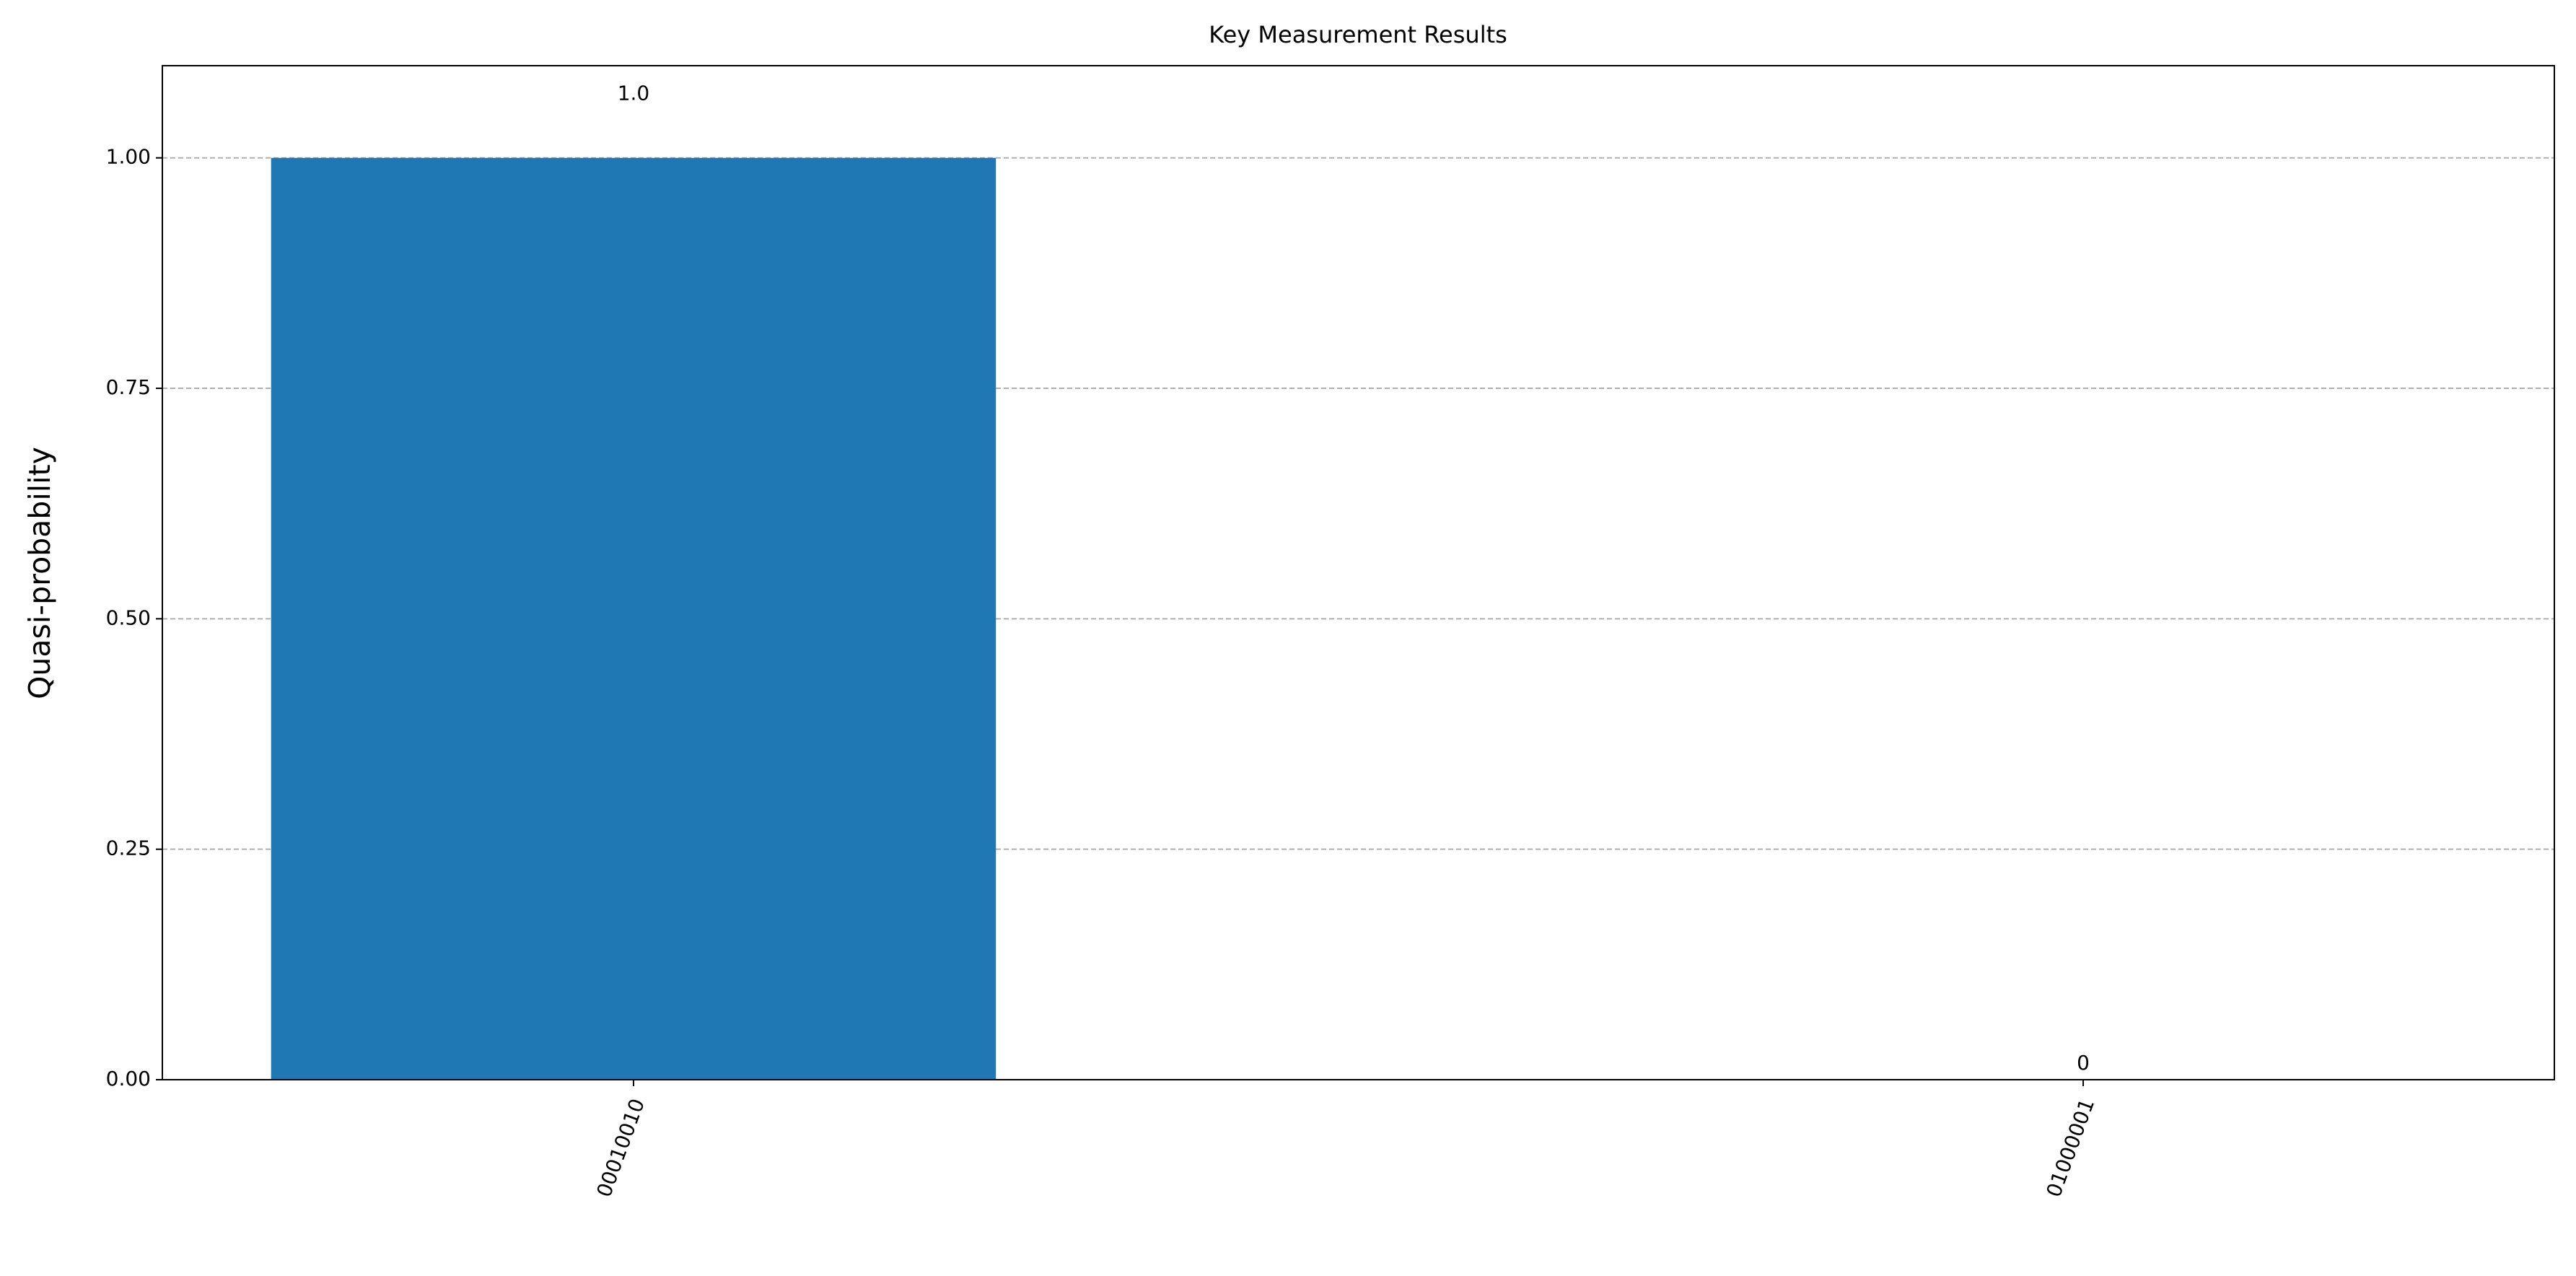  I want to click on value-label: 1.0, so click(634, 93).